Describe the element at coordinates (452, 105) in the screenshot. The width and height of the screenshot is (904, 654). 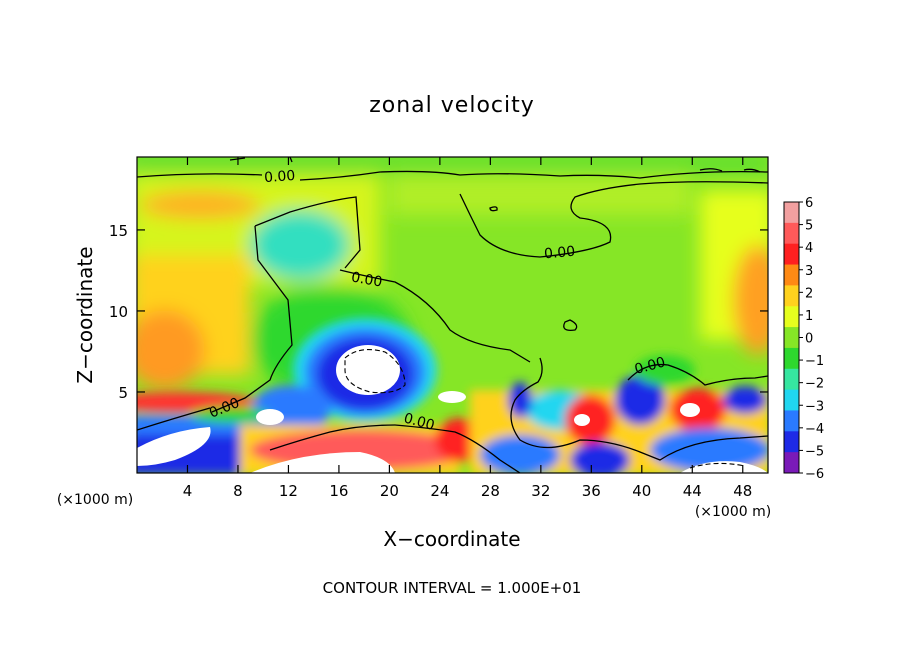
I see `chart-title: zonal velocity` at that location.